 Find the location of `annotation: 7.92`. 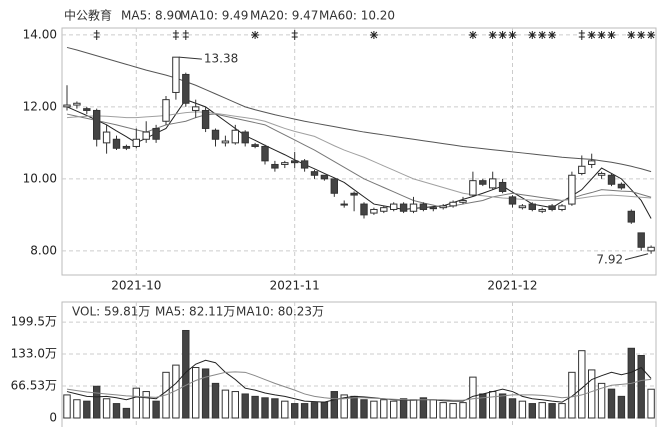

annotation: 7.92 is located at coordinates (609, 259).